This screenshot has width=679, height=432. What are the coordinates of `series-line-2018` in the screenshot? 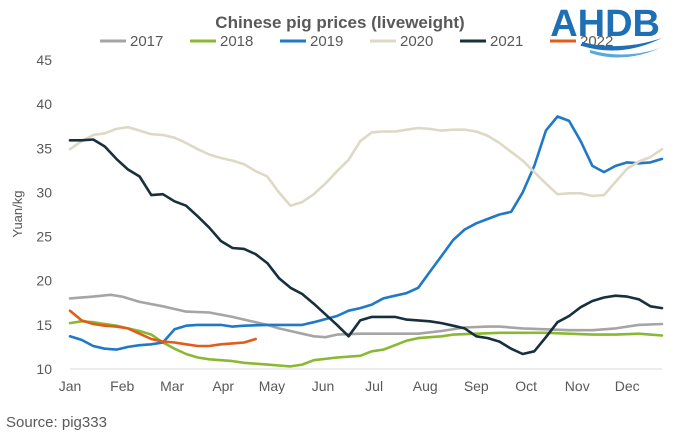 It's located at (366, 344).